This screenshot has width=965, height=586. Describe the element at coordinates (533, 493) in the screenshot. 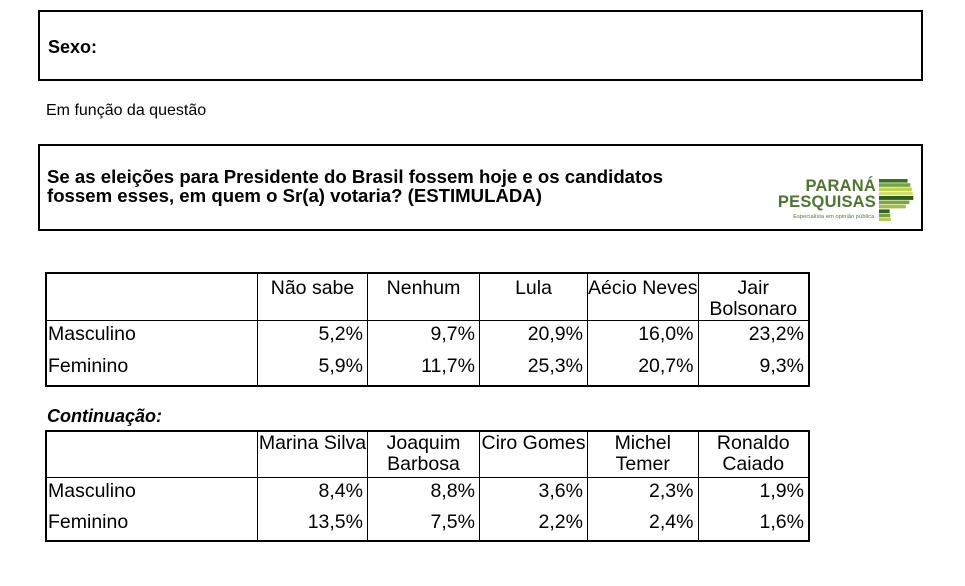

I see `table2-masculino-ciro-gomes: 3,6%` at that location.